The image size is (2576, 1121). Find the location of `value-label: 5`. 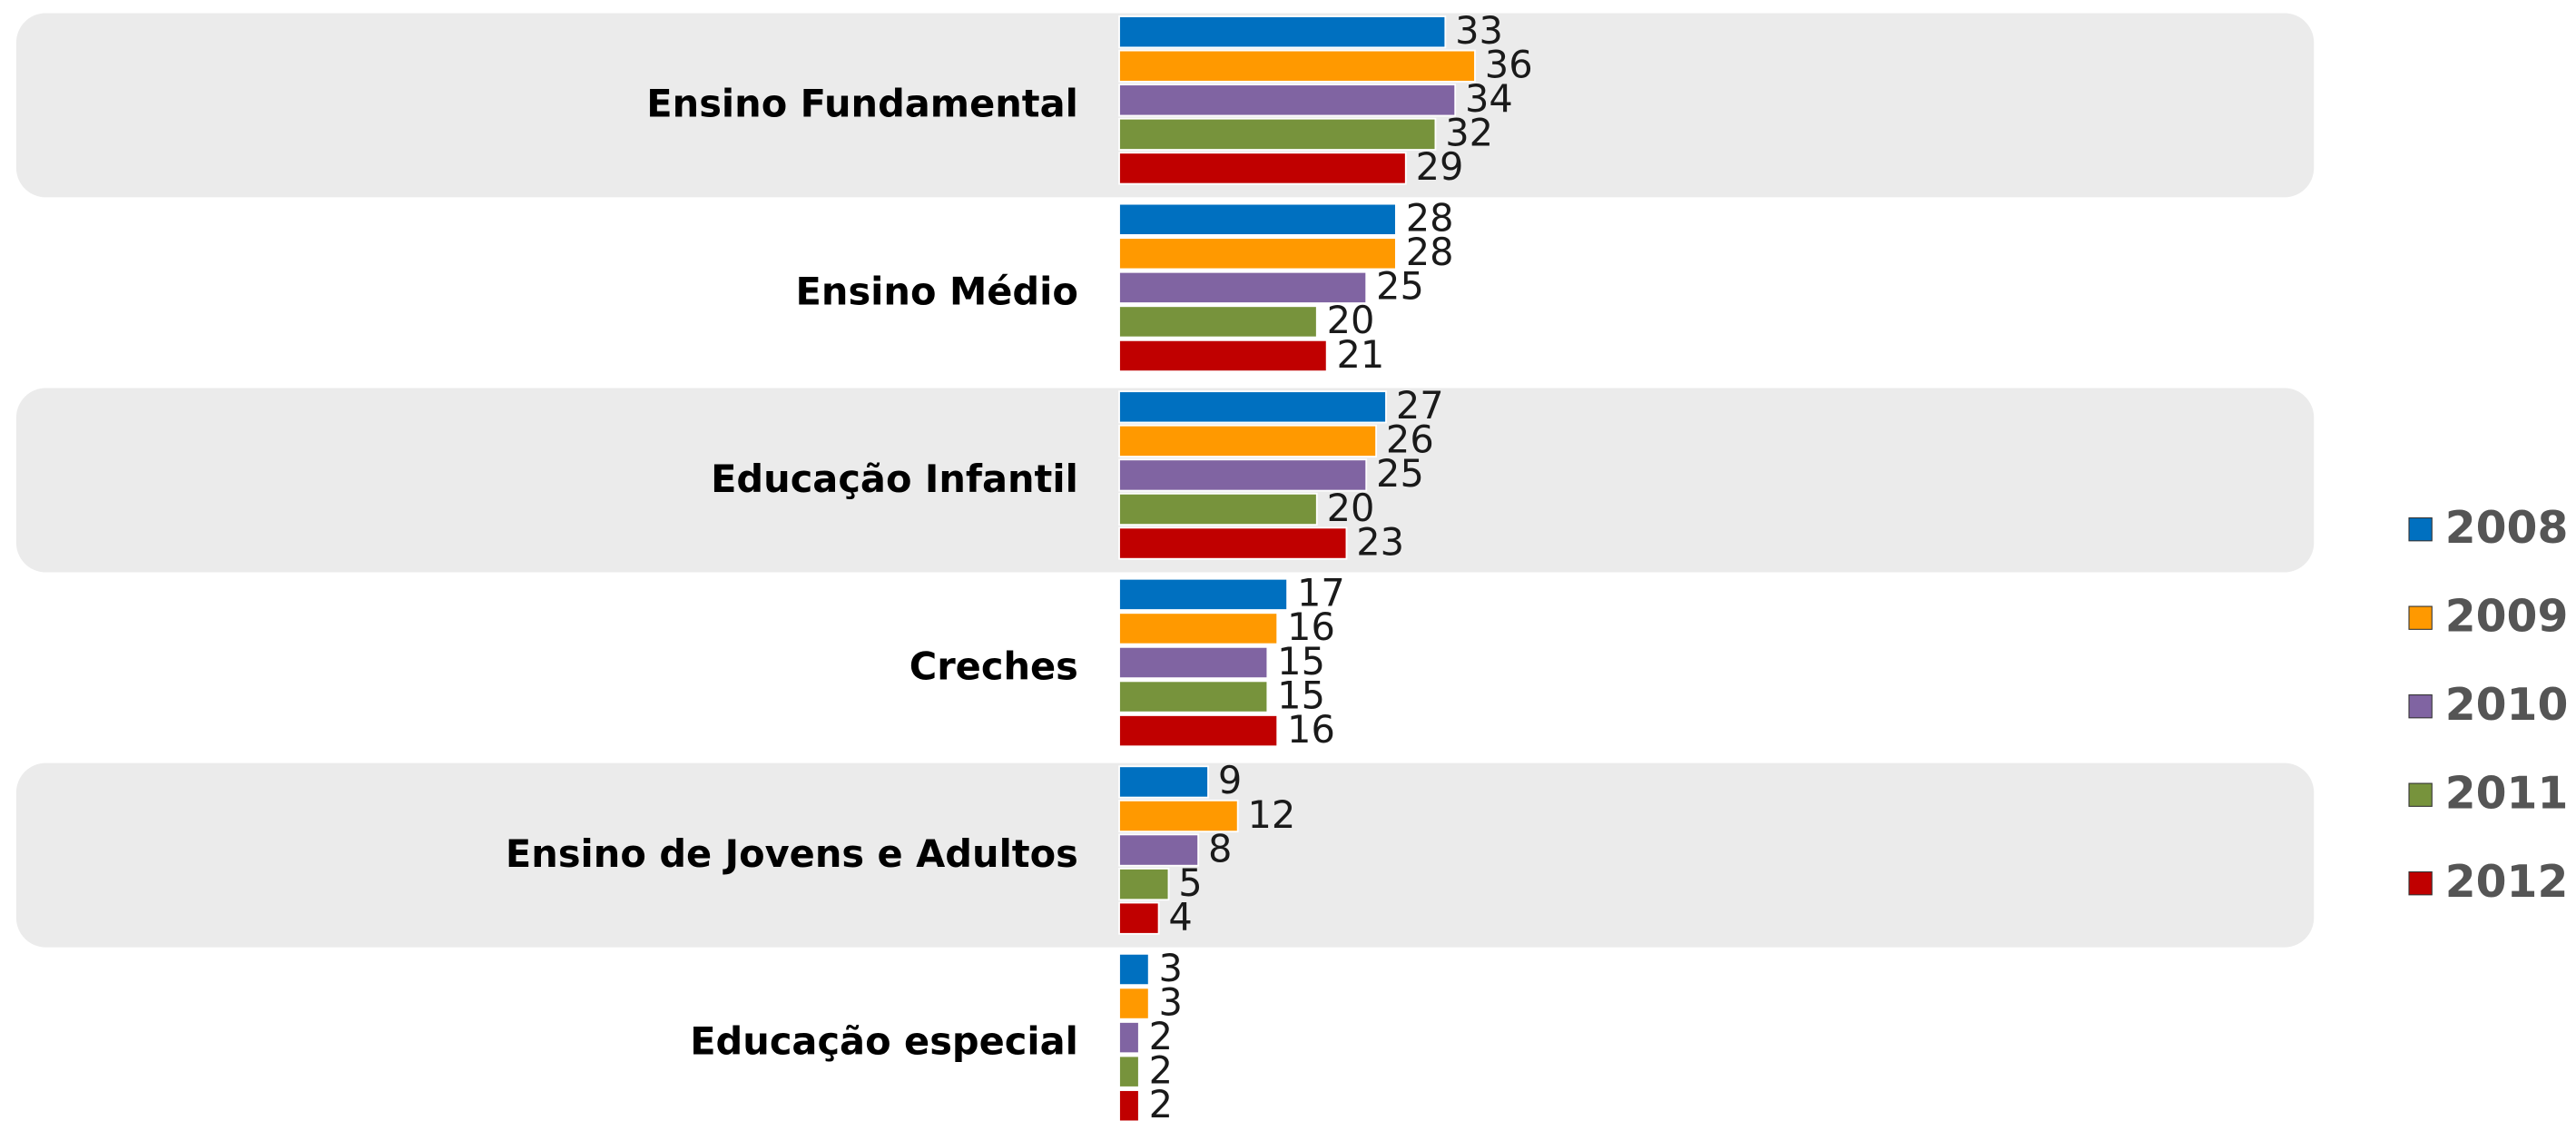

value-label: 5 is located at coordinates (1190, 882).